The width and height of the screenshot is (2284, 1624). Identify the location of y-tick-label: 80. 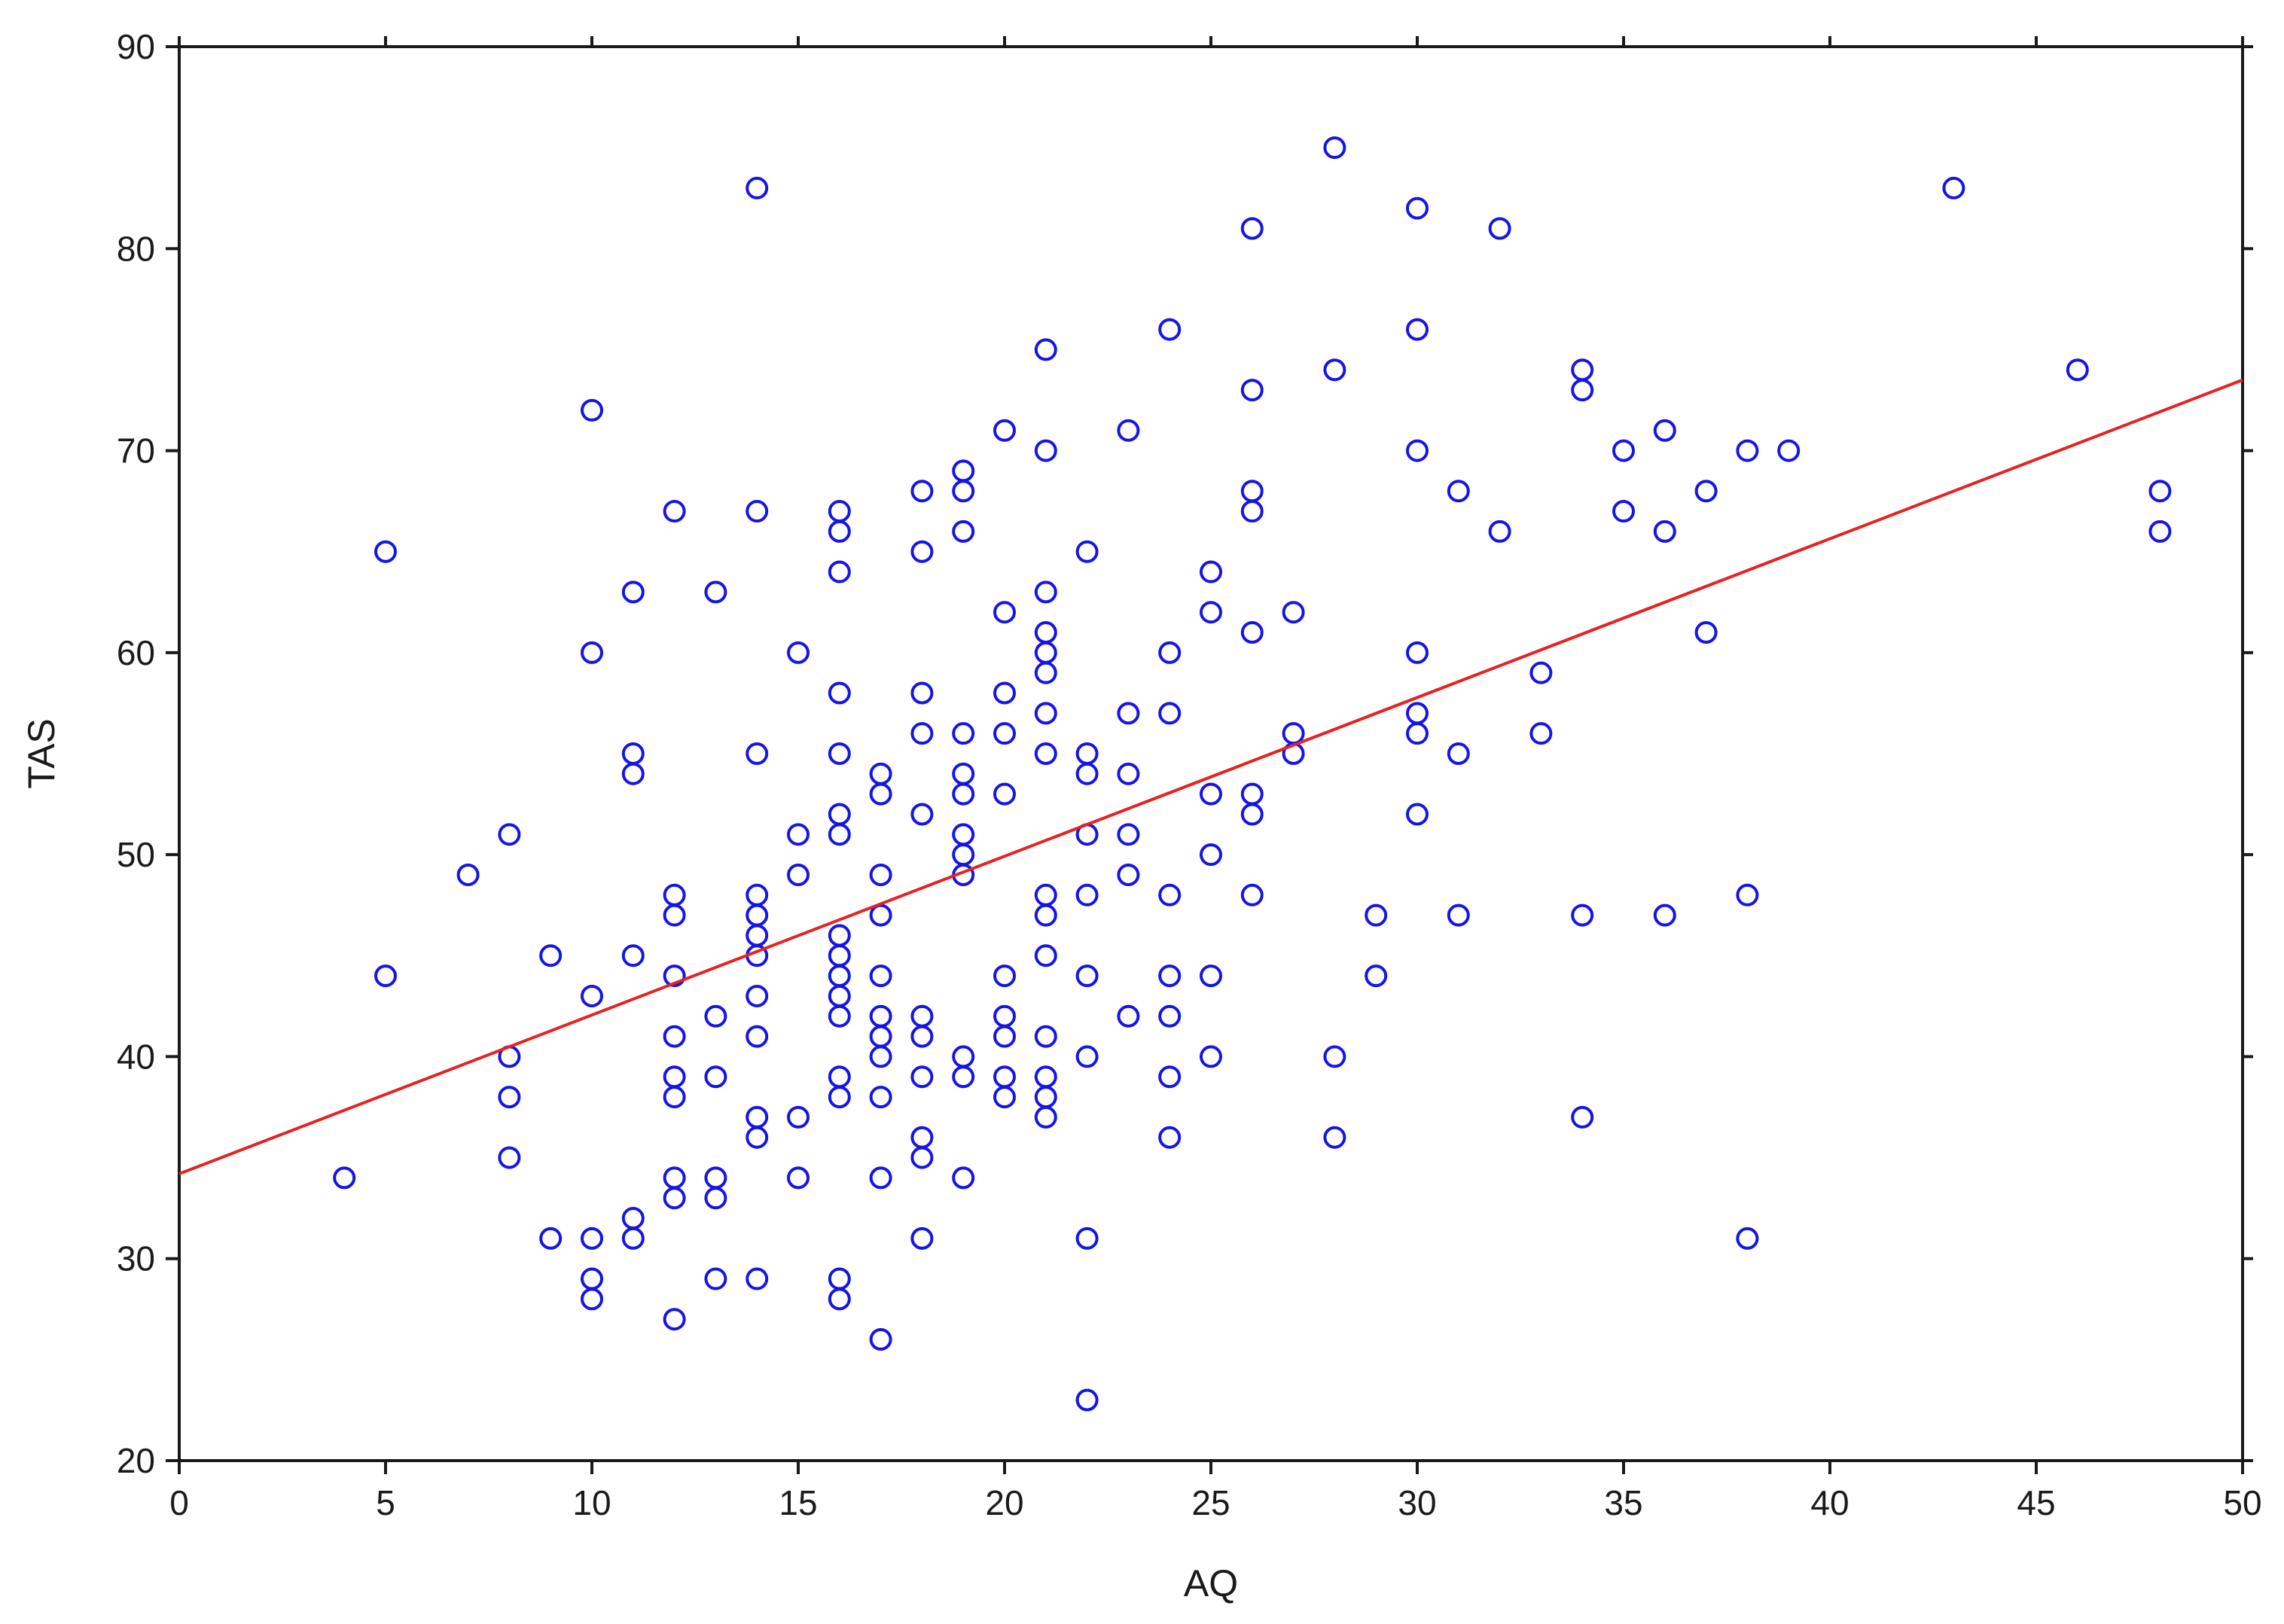
(136, 248).